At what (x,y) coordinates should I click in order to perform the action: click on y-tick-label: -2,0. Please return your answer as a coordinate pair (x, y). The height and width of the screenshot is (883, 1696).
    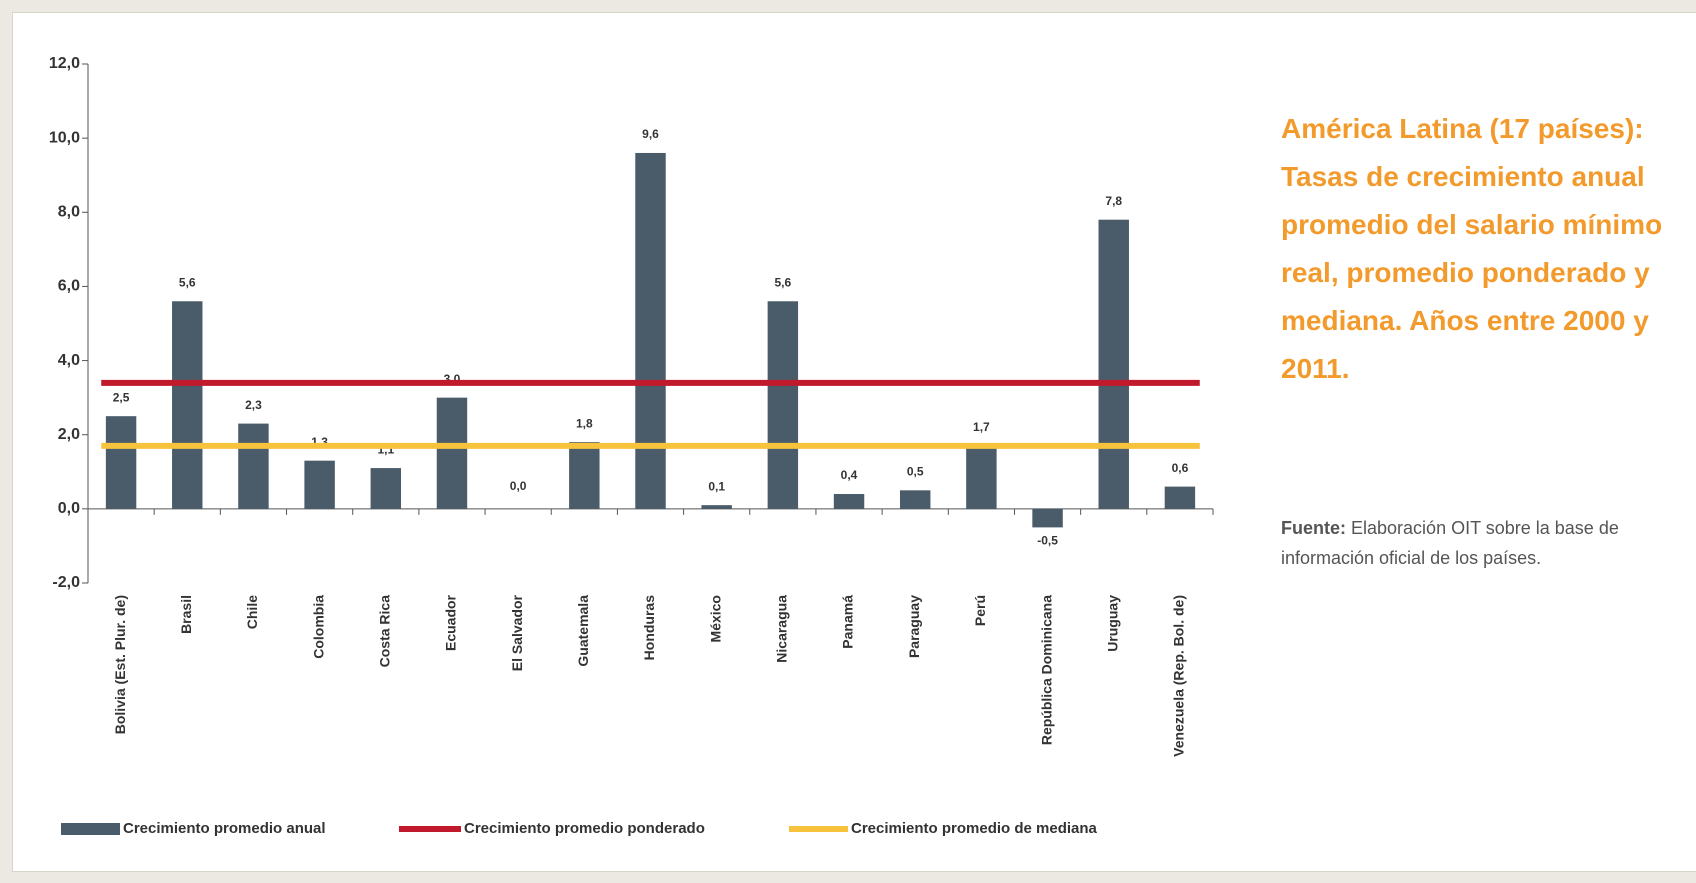
    Looking at the image, I should click on (66, 582).